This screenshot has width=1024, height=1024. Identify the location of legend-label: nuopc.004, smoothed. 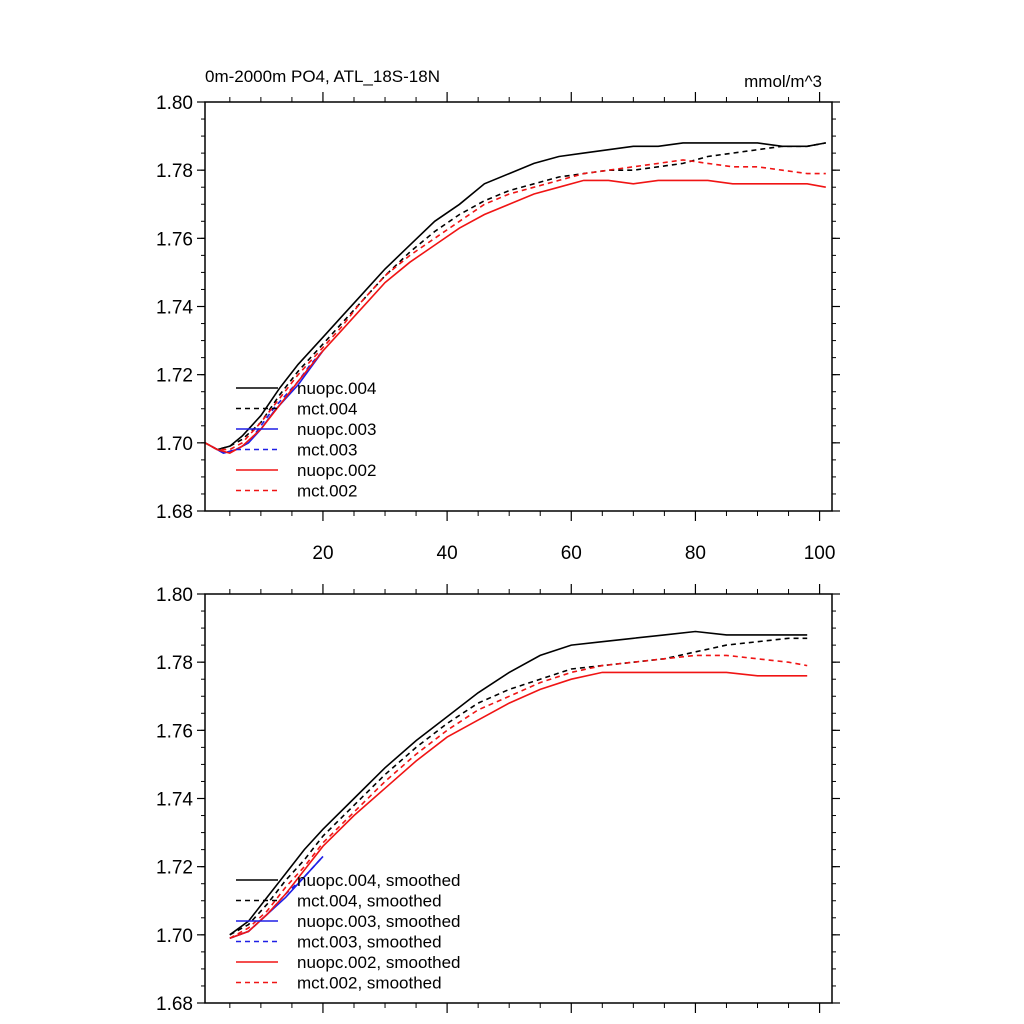
(379, 880).